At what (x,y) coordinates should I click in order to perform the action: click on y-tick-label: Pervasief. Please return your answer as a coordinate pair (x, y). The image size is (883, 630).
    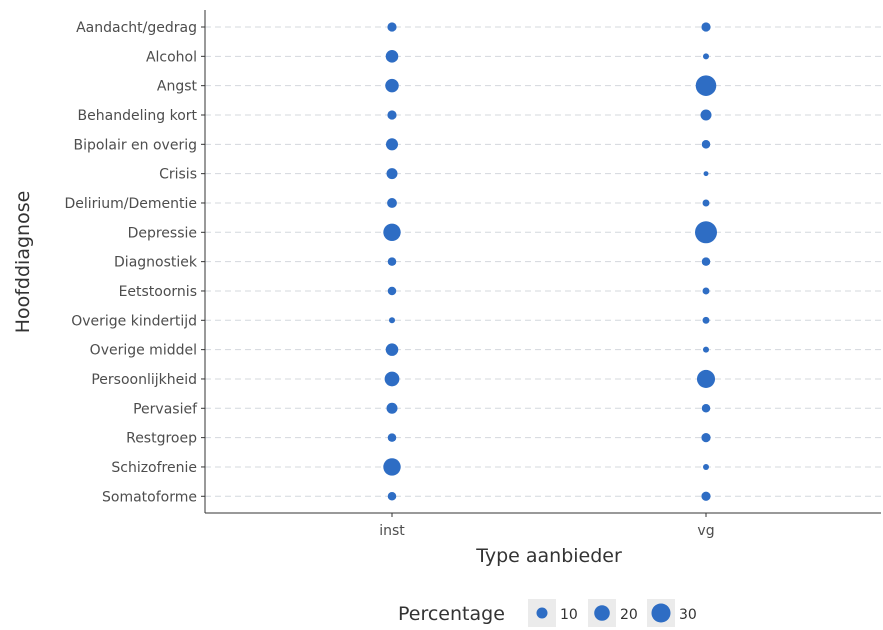
    Looking at the image, I should click on (165, 409).